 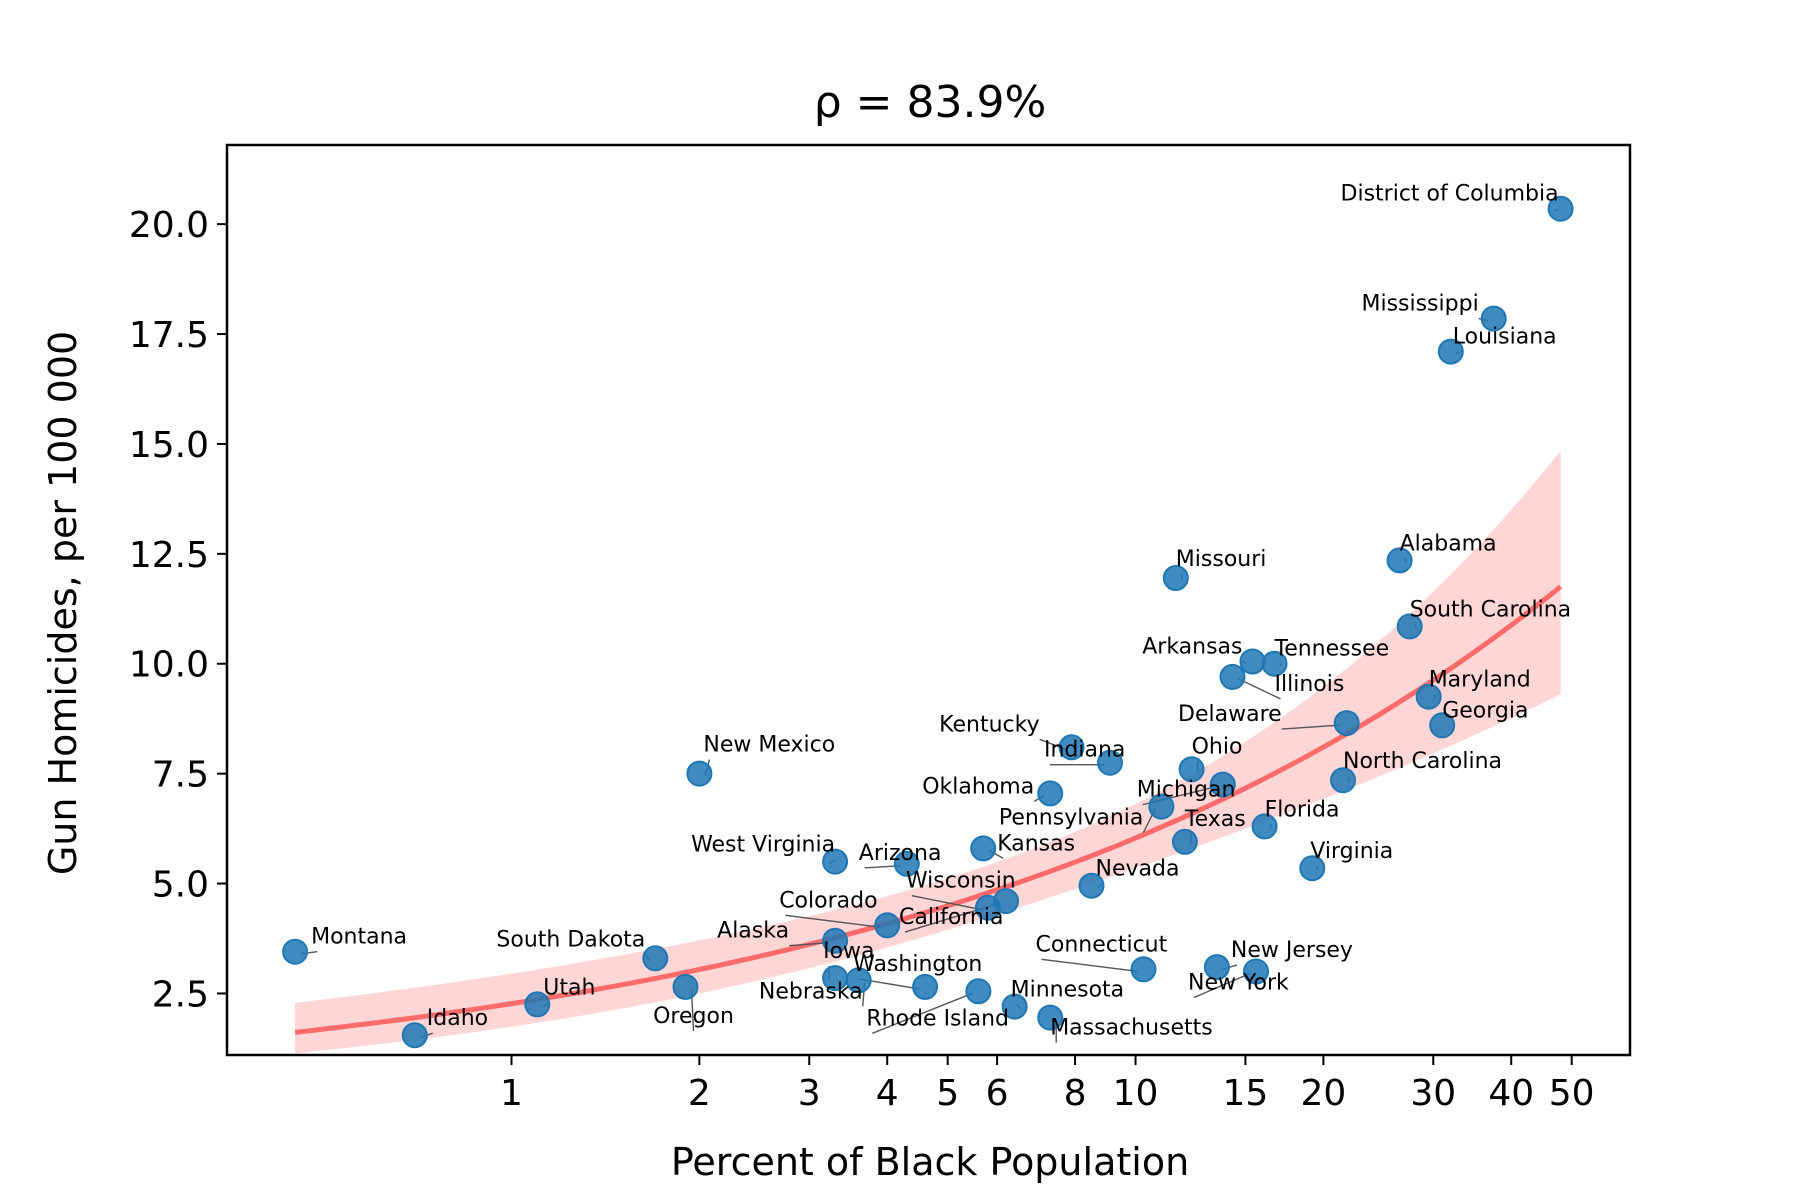 I want to click on connector-illinois, so click(x=1259, y=689).